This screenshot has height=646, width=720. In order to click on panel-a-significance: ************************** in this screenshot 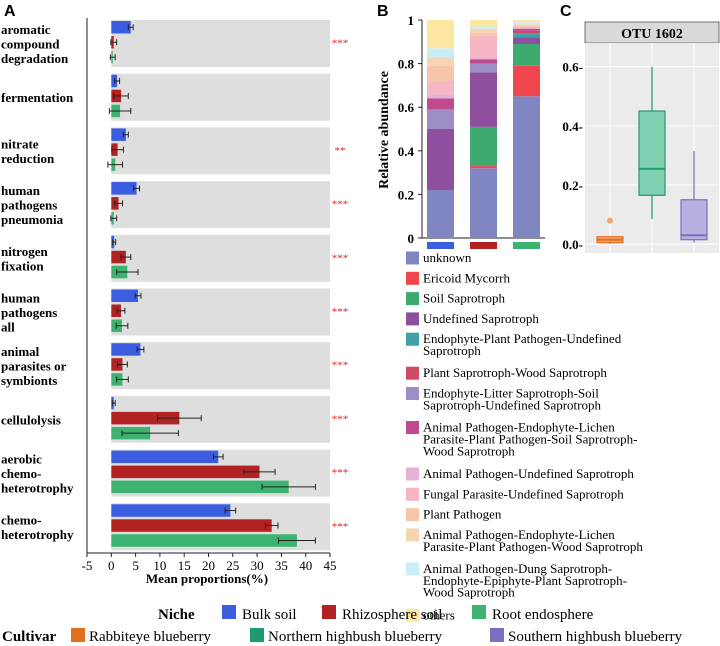, I will do `click(340, 285)`.